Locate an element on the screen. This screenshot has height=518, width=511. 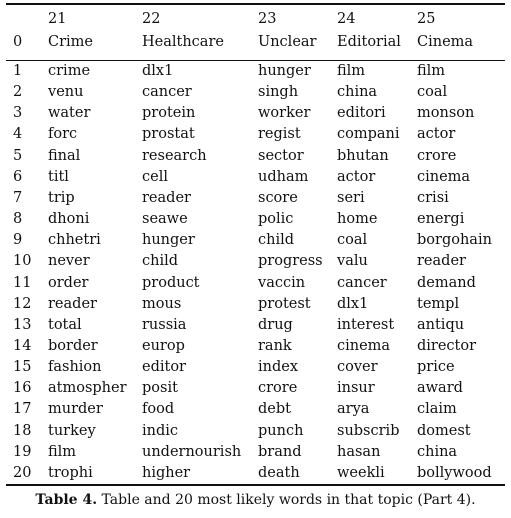
table-row: 3 water protein worker editori monson is located at coordinates (255, 113).